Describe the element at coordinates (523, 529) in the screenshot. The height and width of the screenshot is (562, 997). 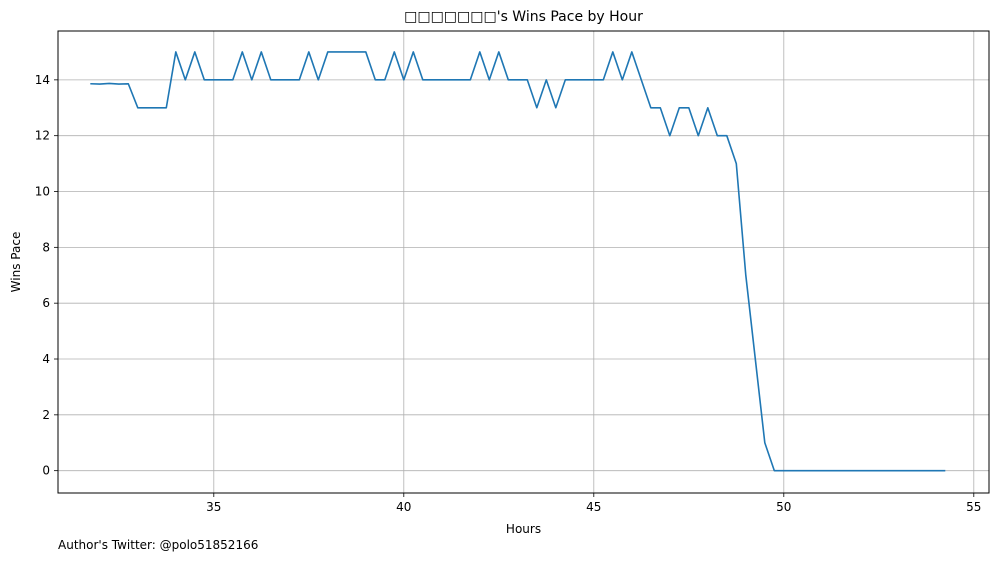
I see `x-axis-title: Hours` at that location.